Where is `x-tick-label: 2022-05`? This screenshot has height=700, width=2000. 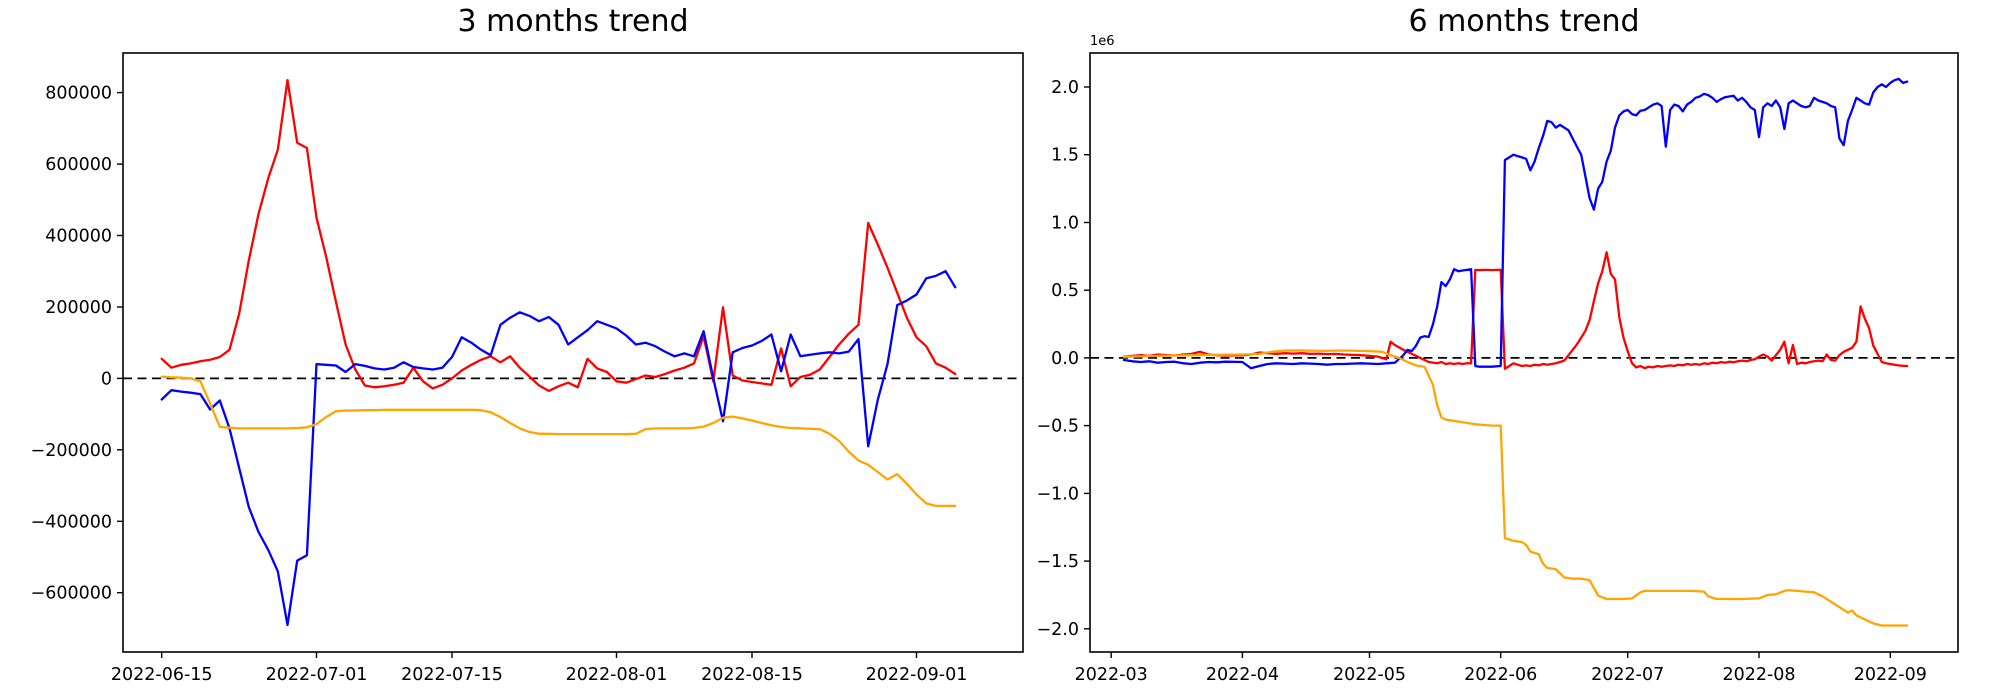 x-tick-label: 2022-05 is located at coordinates (1369, 675).